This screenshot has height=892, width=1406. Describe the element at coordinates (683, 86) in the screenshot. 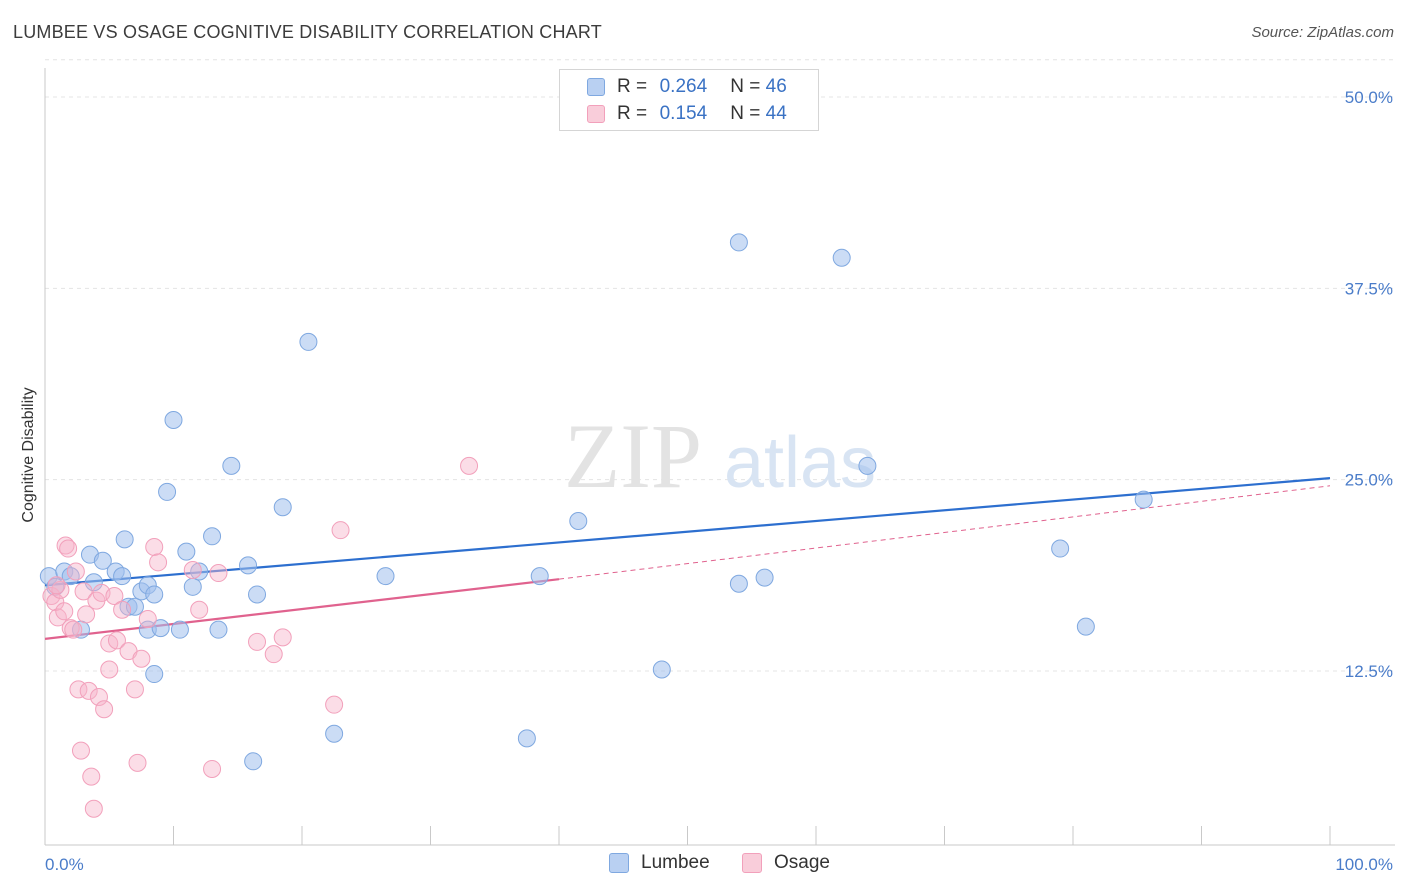

I see `legend-r-value: 0.264` at that location.